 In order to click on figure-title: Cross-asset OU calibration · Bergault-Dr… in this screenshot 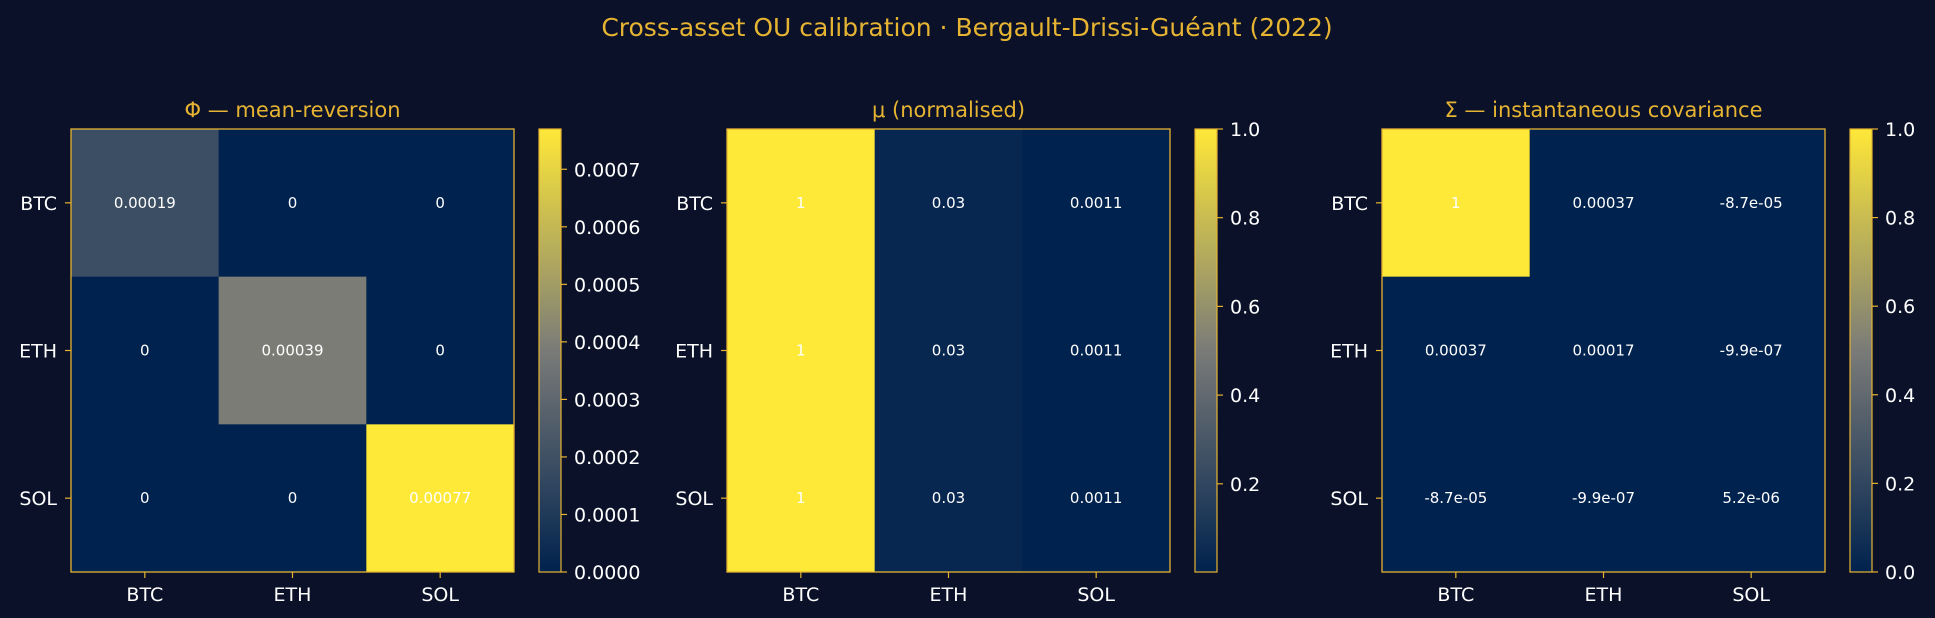, I will do `click(966, 27)`.